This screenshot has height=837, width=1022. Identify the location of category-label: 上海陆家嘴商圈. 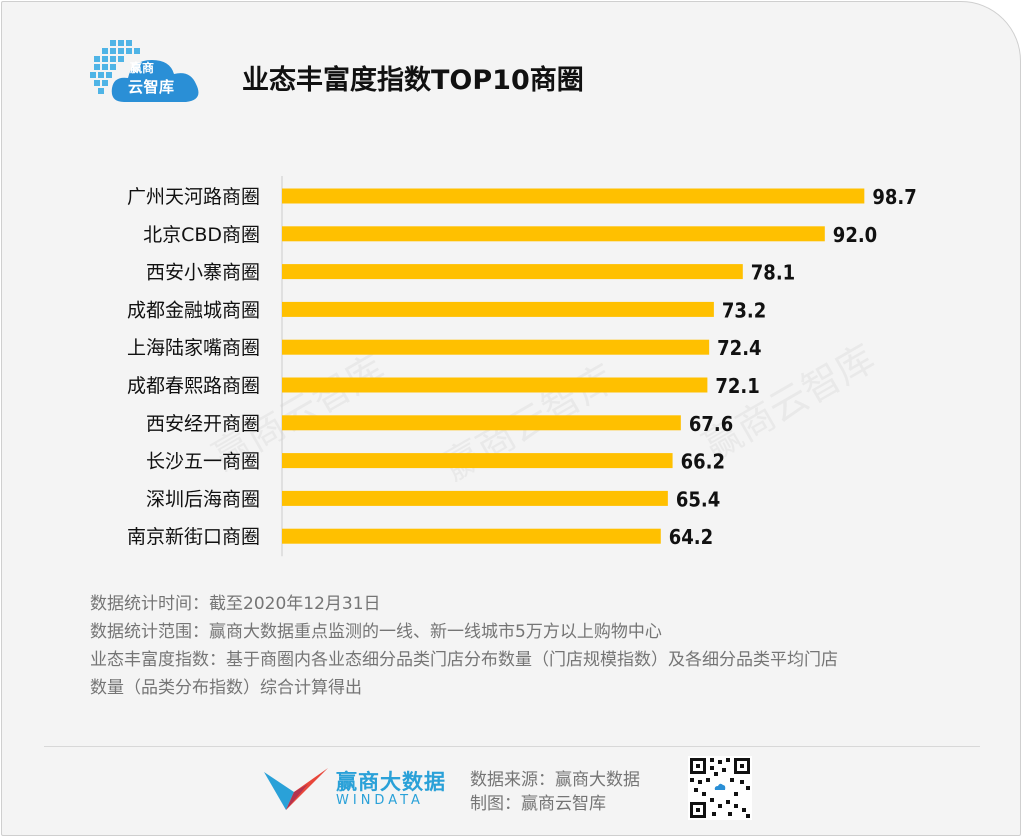
(193, 348).